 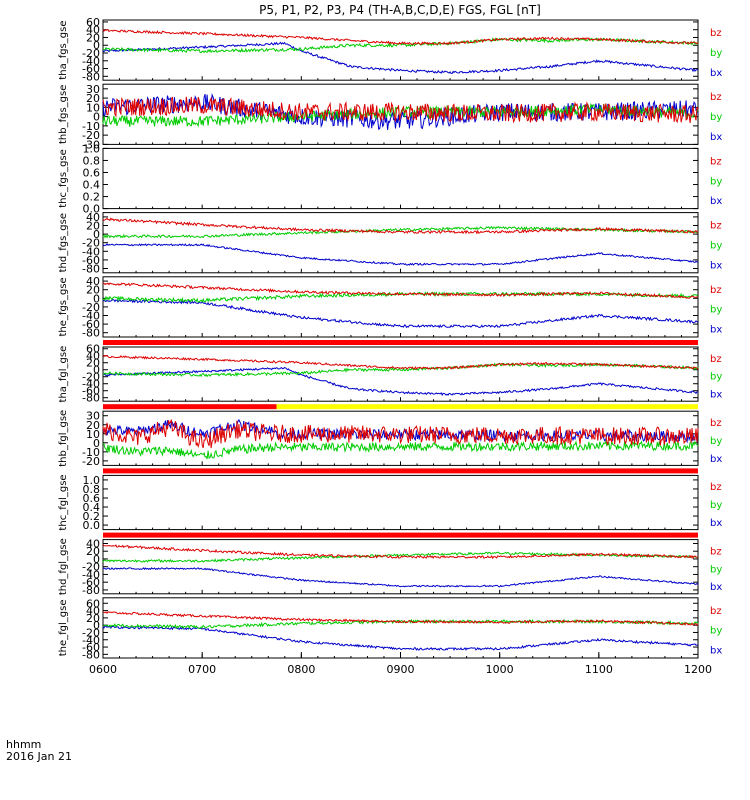 I want to click on y-axis-label: thc_fgl_gse, so click(x=63, y=502).